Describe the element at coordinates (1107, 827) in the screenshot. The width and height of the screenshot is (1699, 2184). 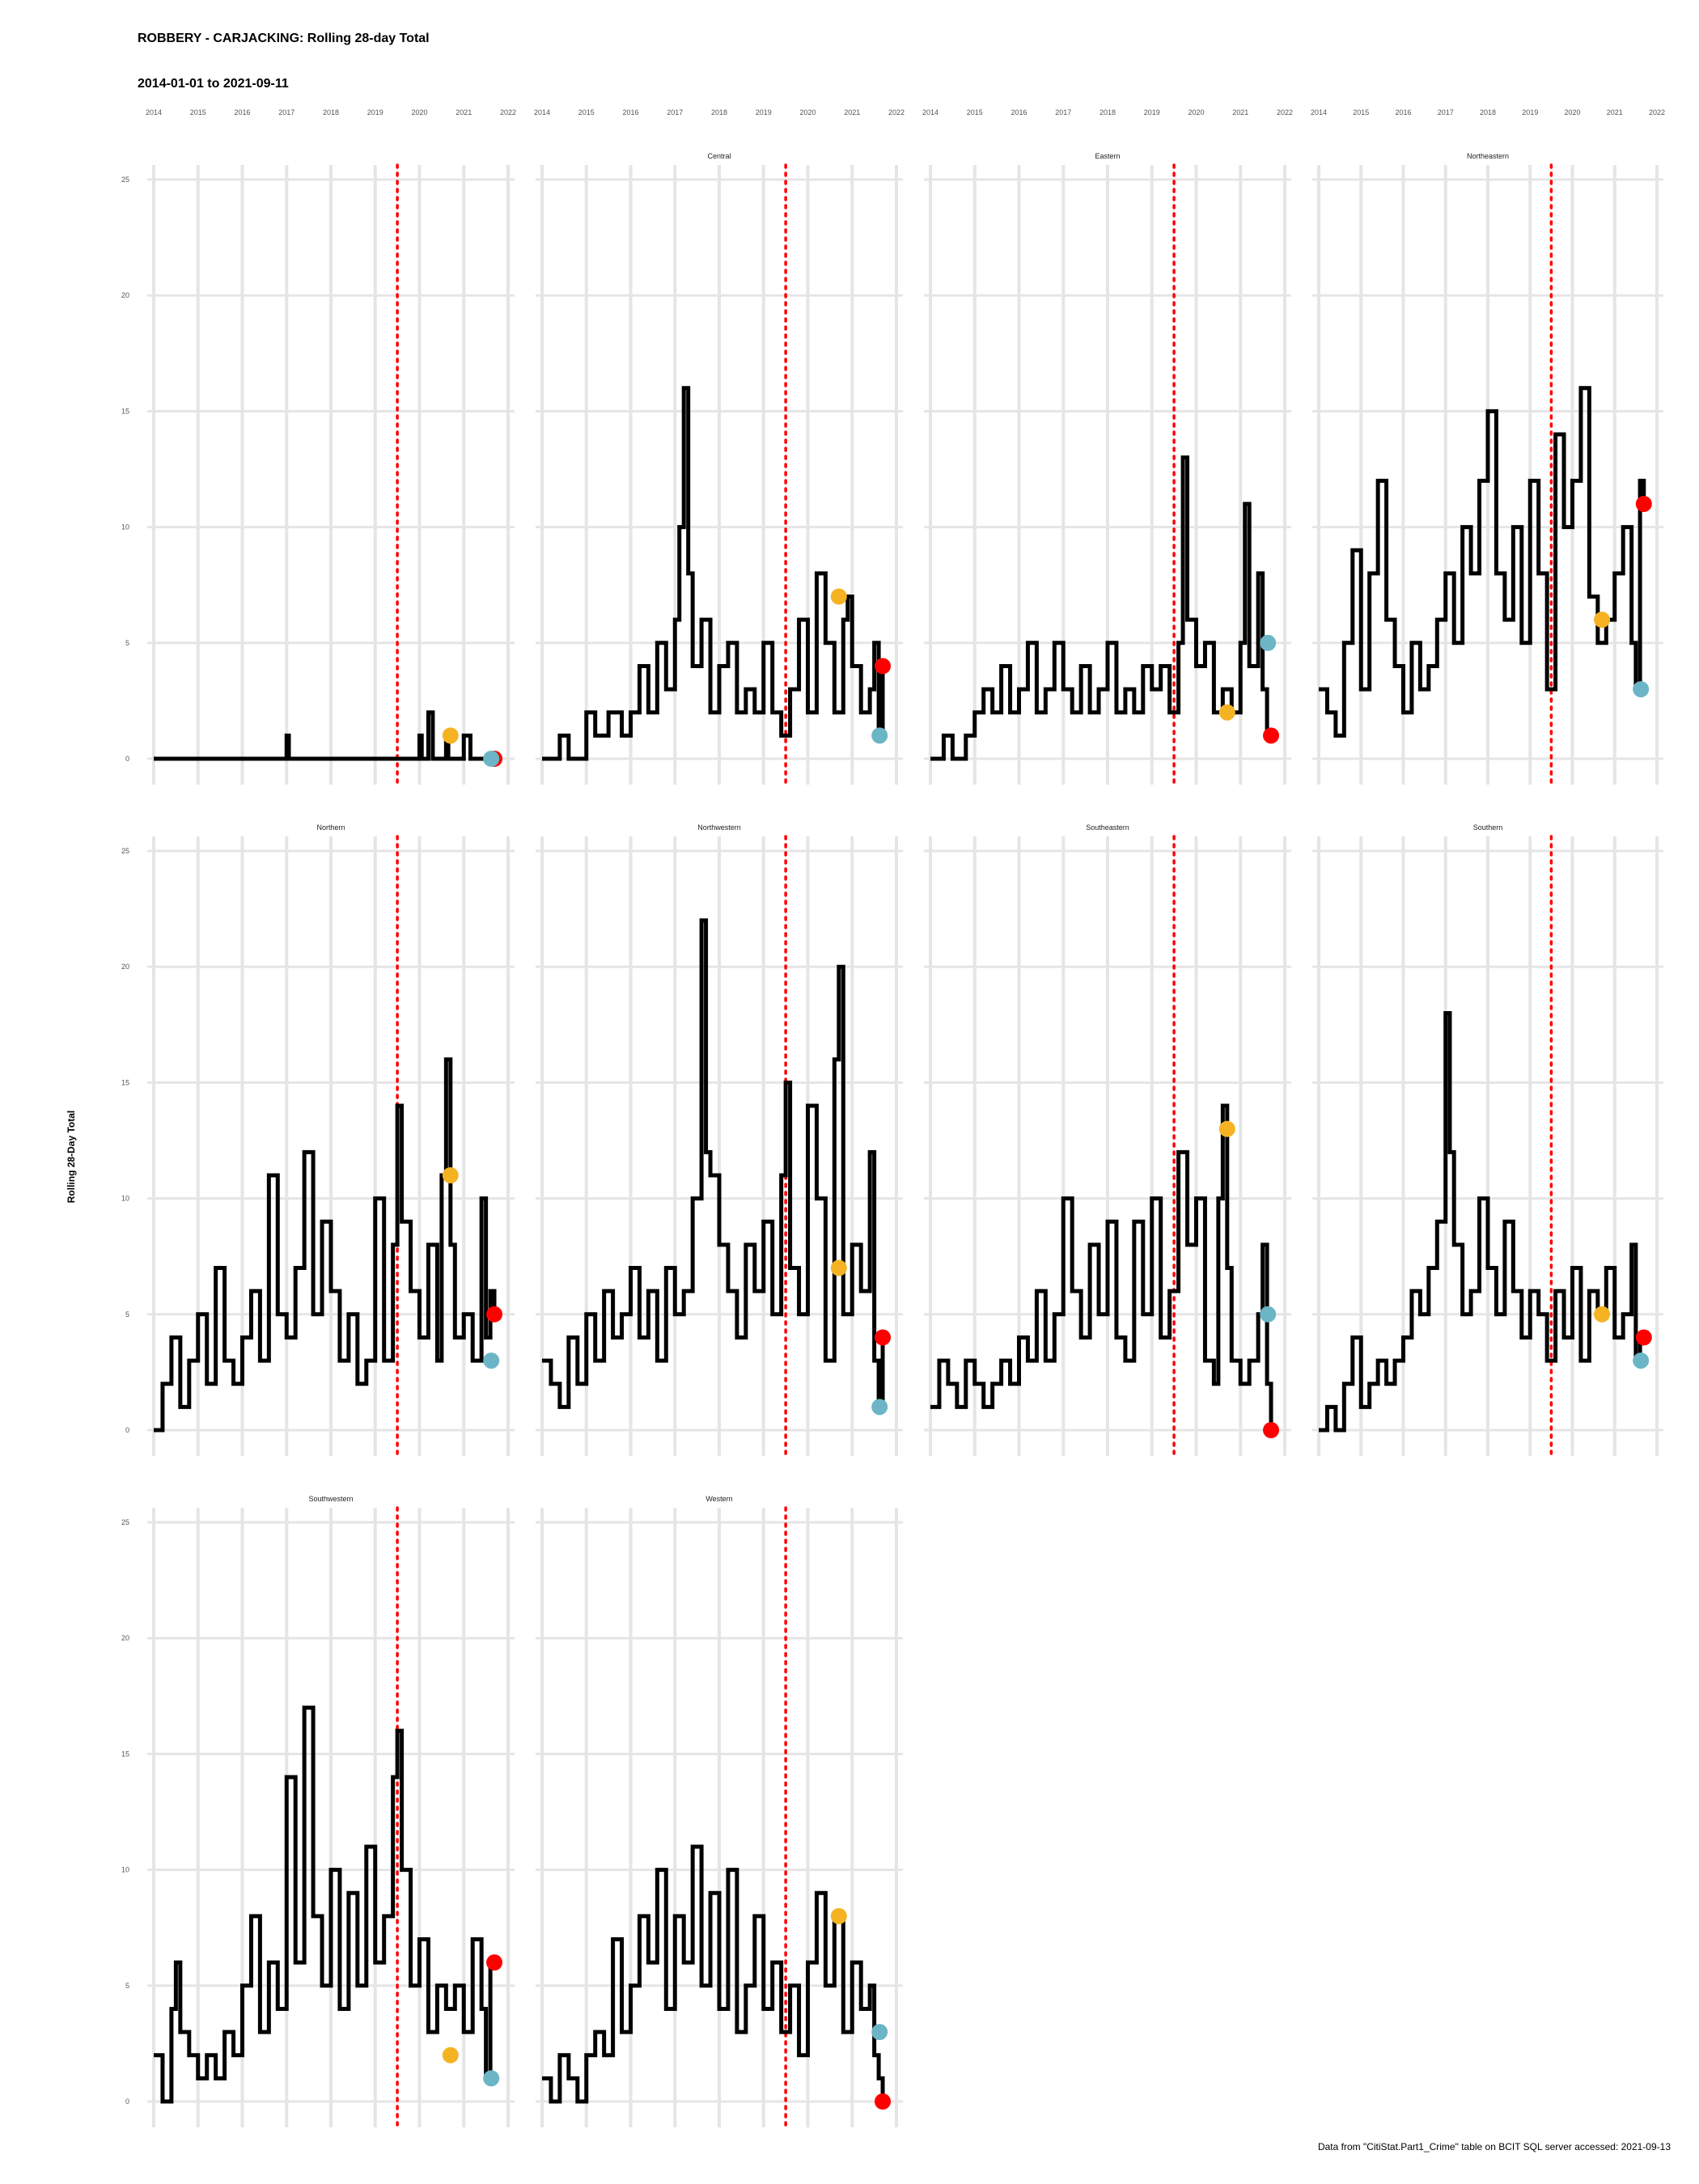
I see `panel-strip-label: Southeastern` at that location.